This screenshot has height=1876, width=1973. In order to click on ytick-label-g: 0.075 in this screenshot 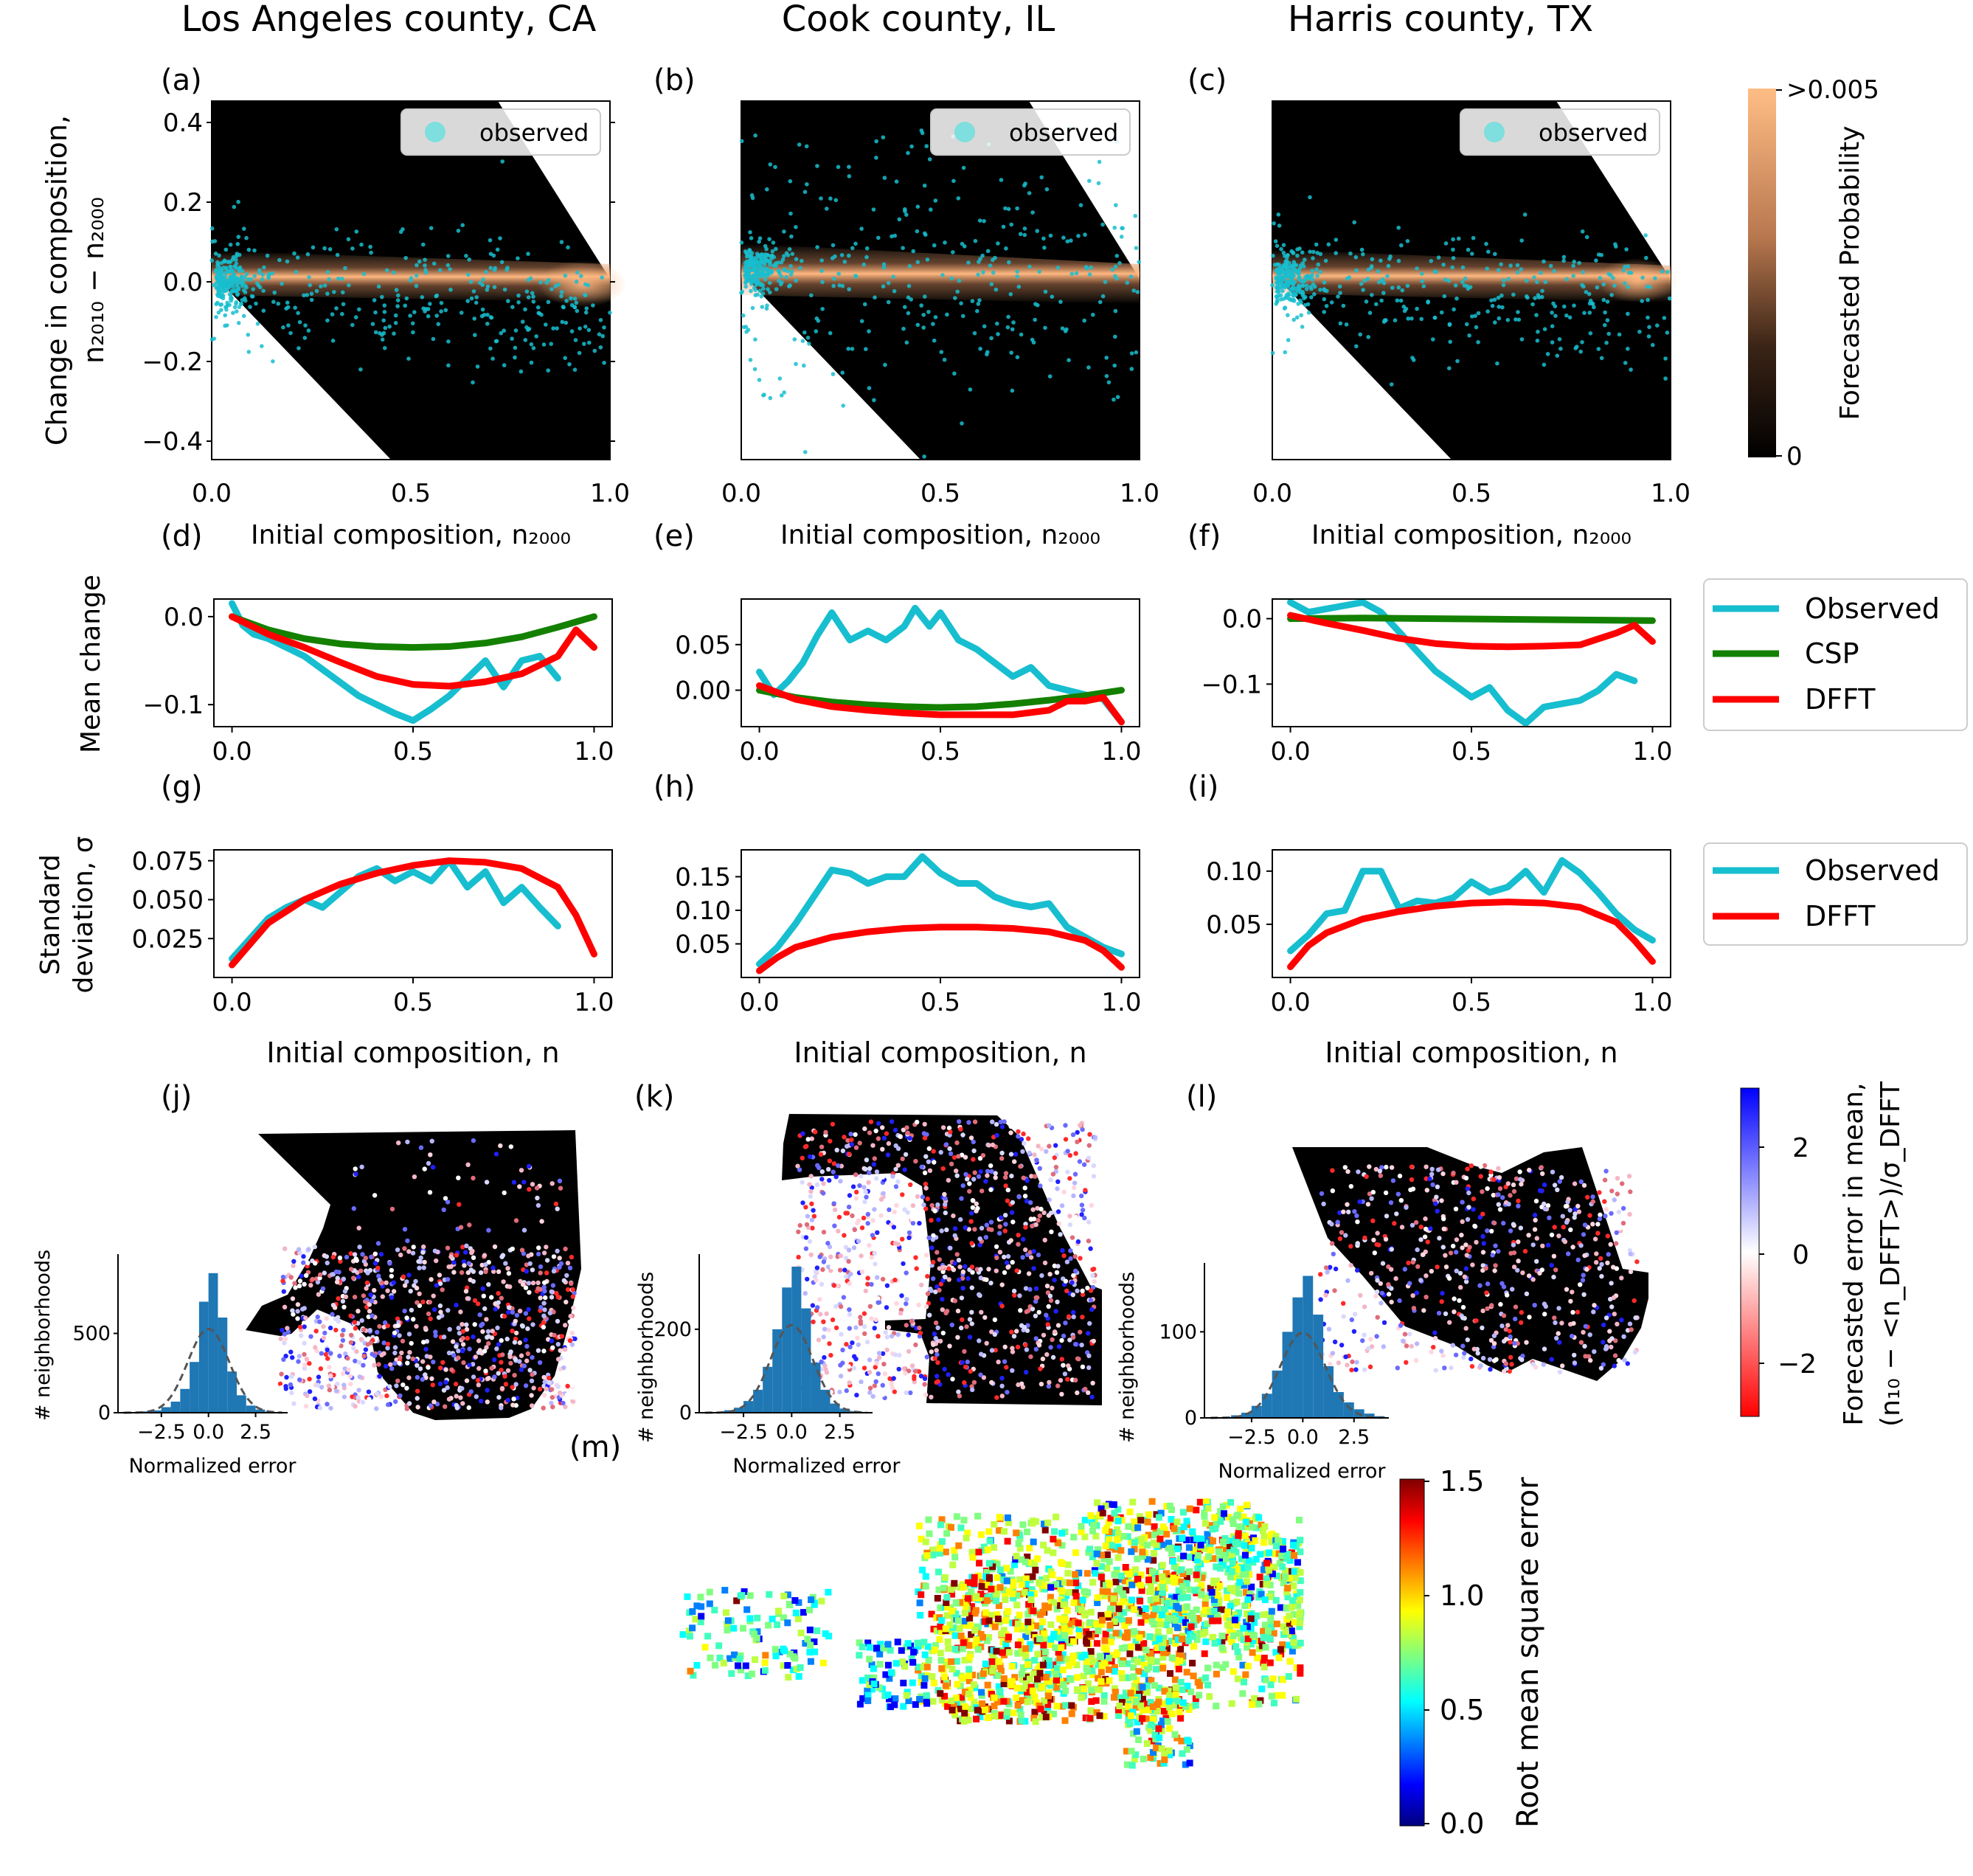, I will do `click(168, 861)`.